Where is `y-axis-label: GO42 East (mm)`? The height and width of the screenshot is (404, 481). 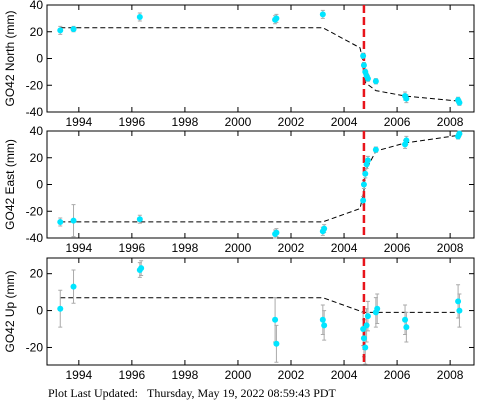 y-axis-label: GO42 East (mm) is located at coordinates (10, 184).